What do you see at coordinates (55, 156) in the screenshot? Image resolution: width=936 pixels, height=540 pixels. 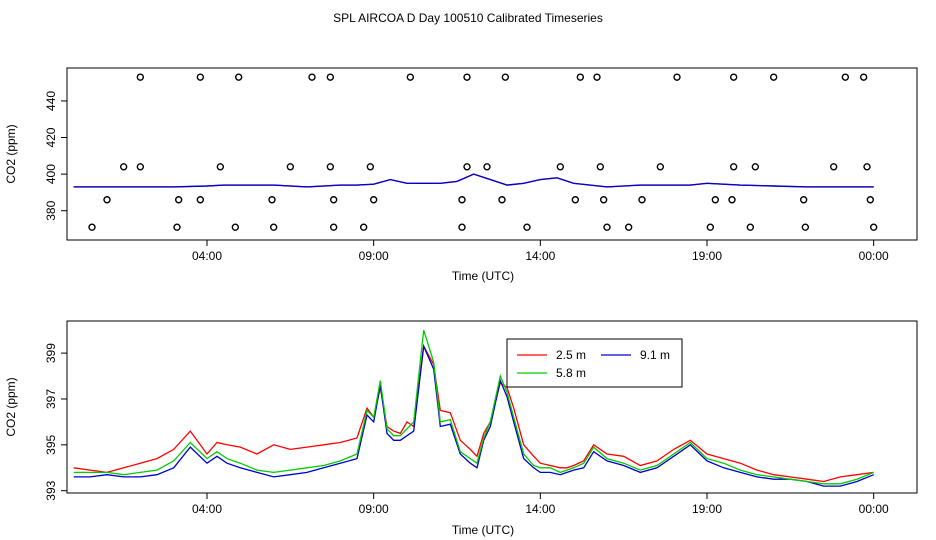 I see `top-y-ticks: 380 400 420 440` at bounding box center [55, 156].